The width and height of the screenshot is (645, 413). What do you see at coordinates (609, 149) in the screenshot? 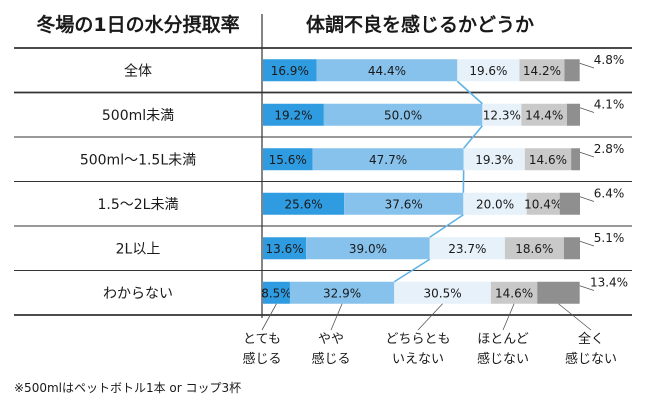
I see `data-label: 2.8%` at bounding box center [609, 149].